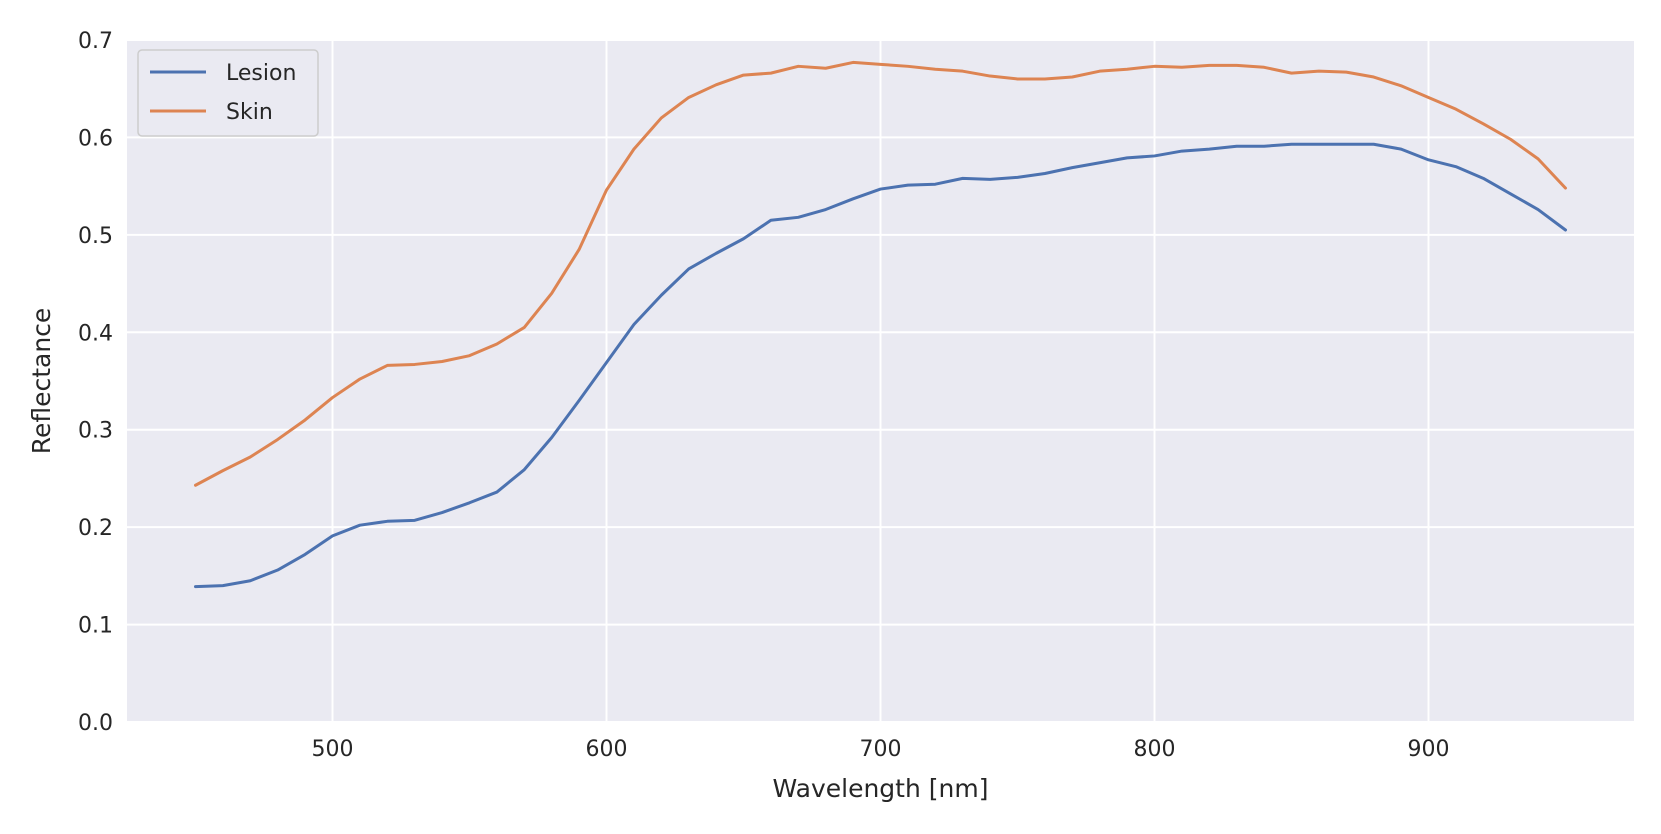  I want to click on x-tick-label: 800, so click(1155, 749).